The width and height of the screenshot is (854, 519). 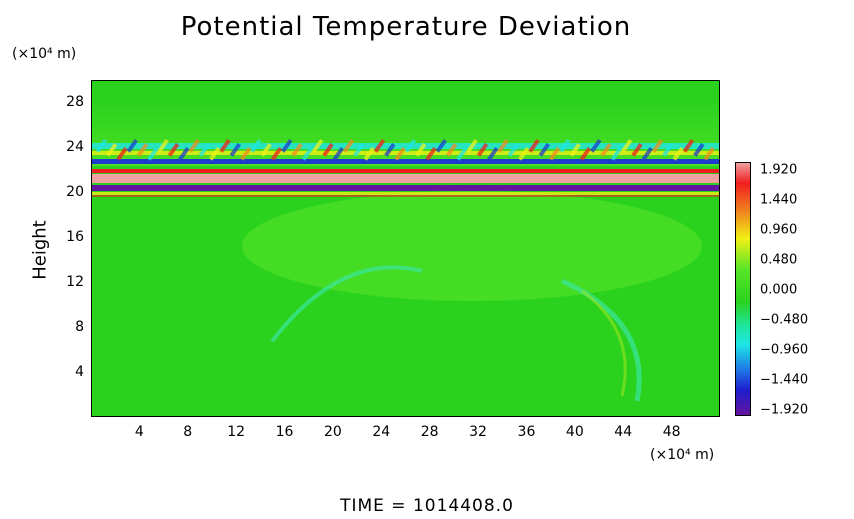 I want to click on band-yellow-upper, so click(x=405, y=153).